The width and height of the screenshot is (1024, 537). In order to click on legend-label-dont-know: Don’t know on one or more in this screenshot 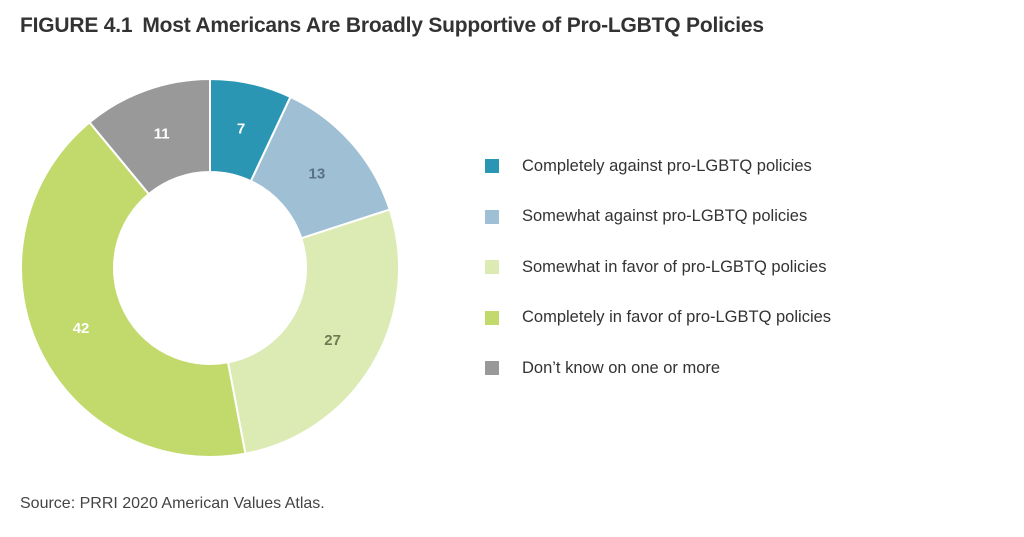, I will do `click(621, 367)`.